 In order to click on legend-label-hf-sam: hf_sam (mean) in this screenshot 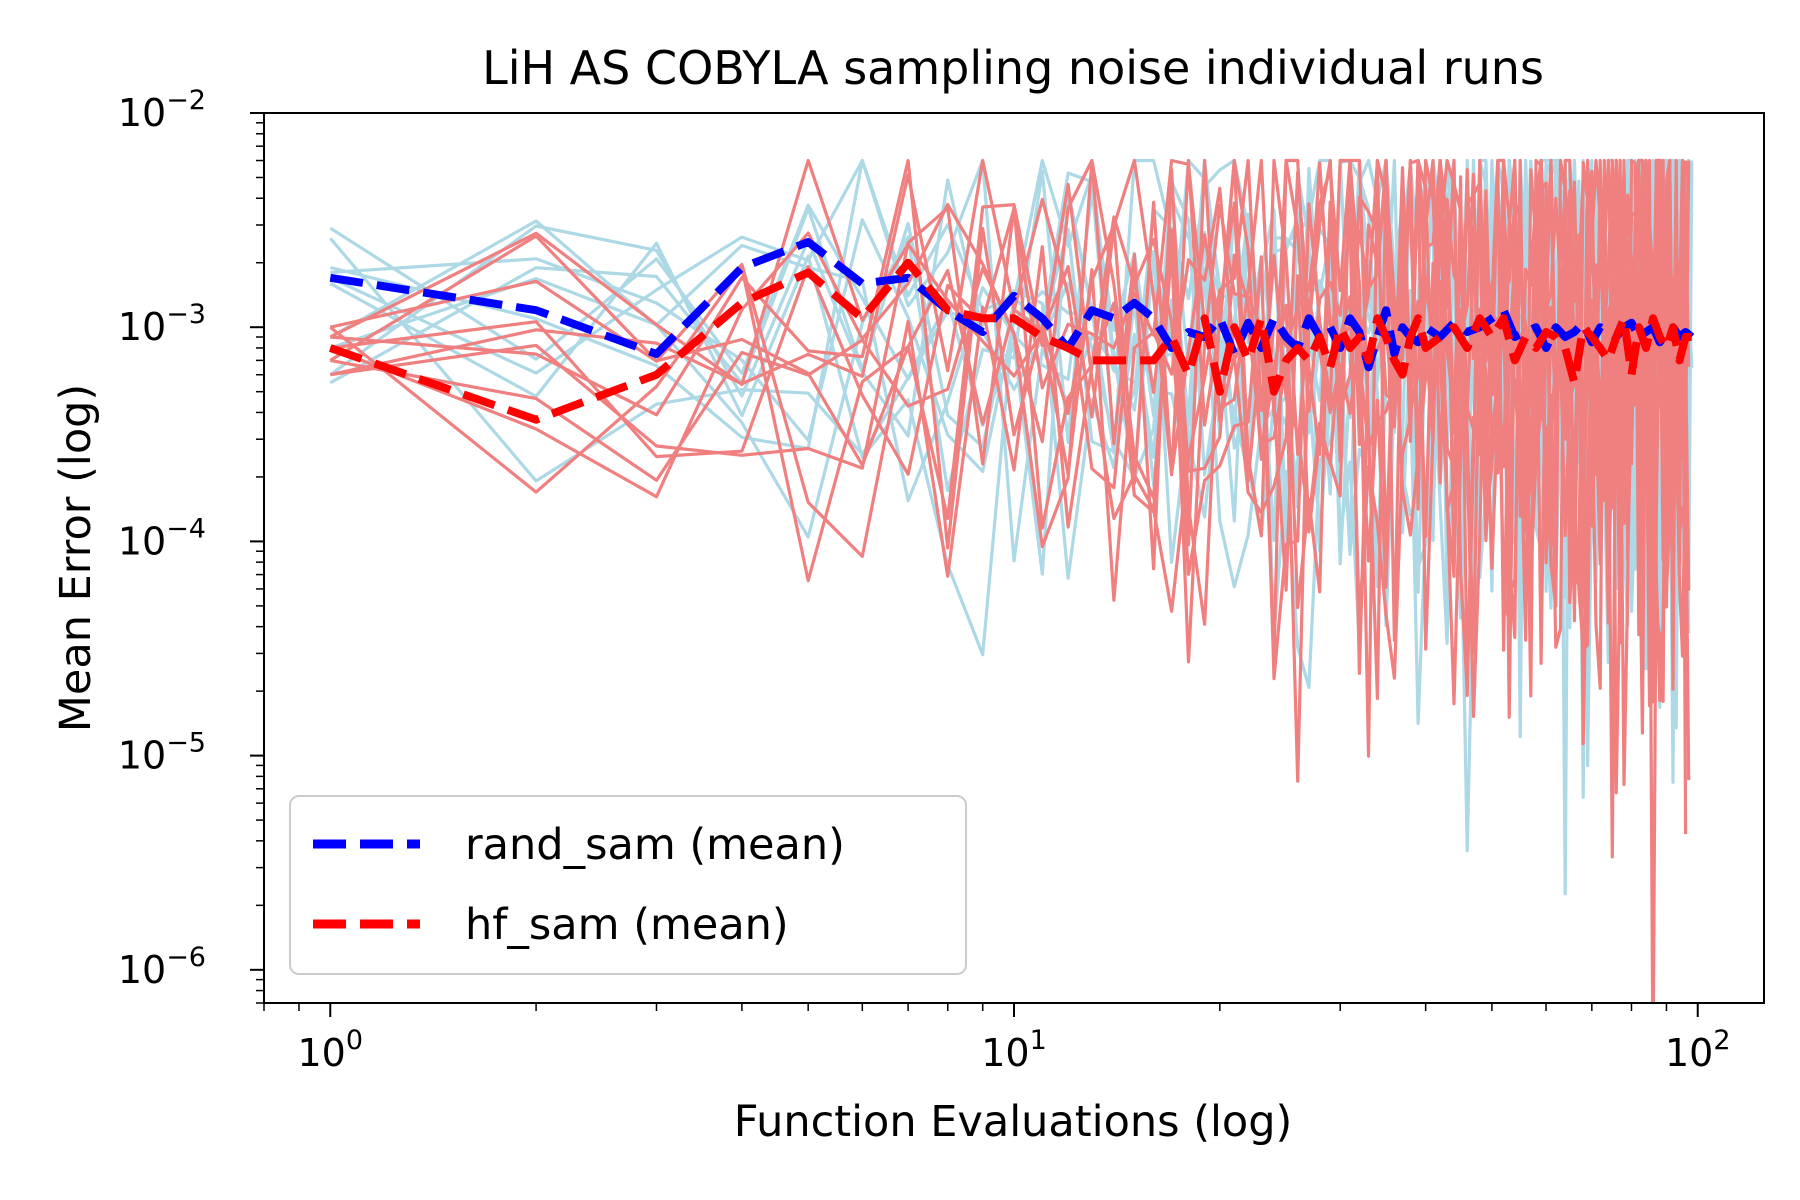, I will do `click(627, 925)`.